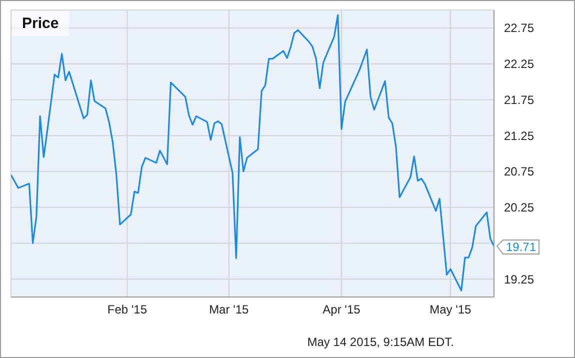  I want to click on x-tick-label: Apr '15, so click(341, 309).